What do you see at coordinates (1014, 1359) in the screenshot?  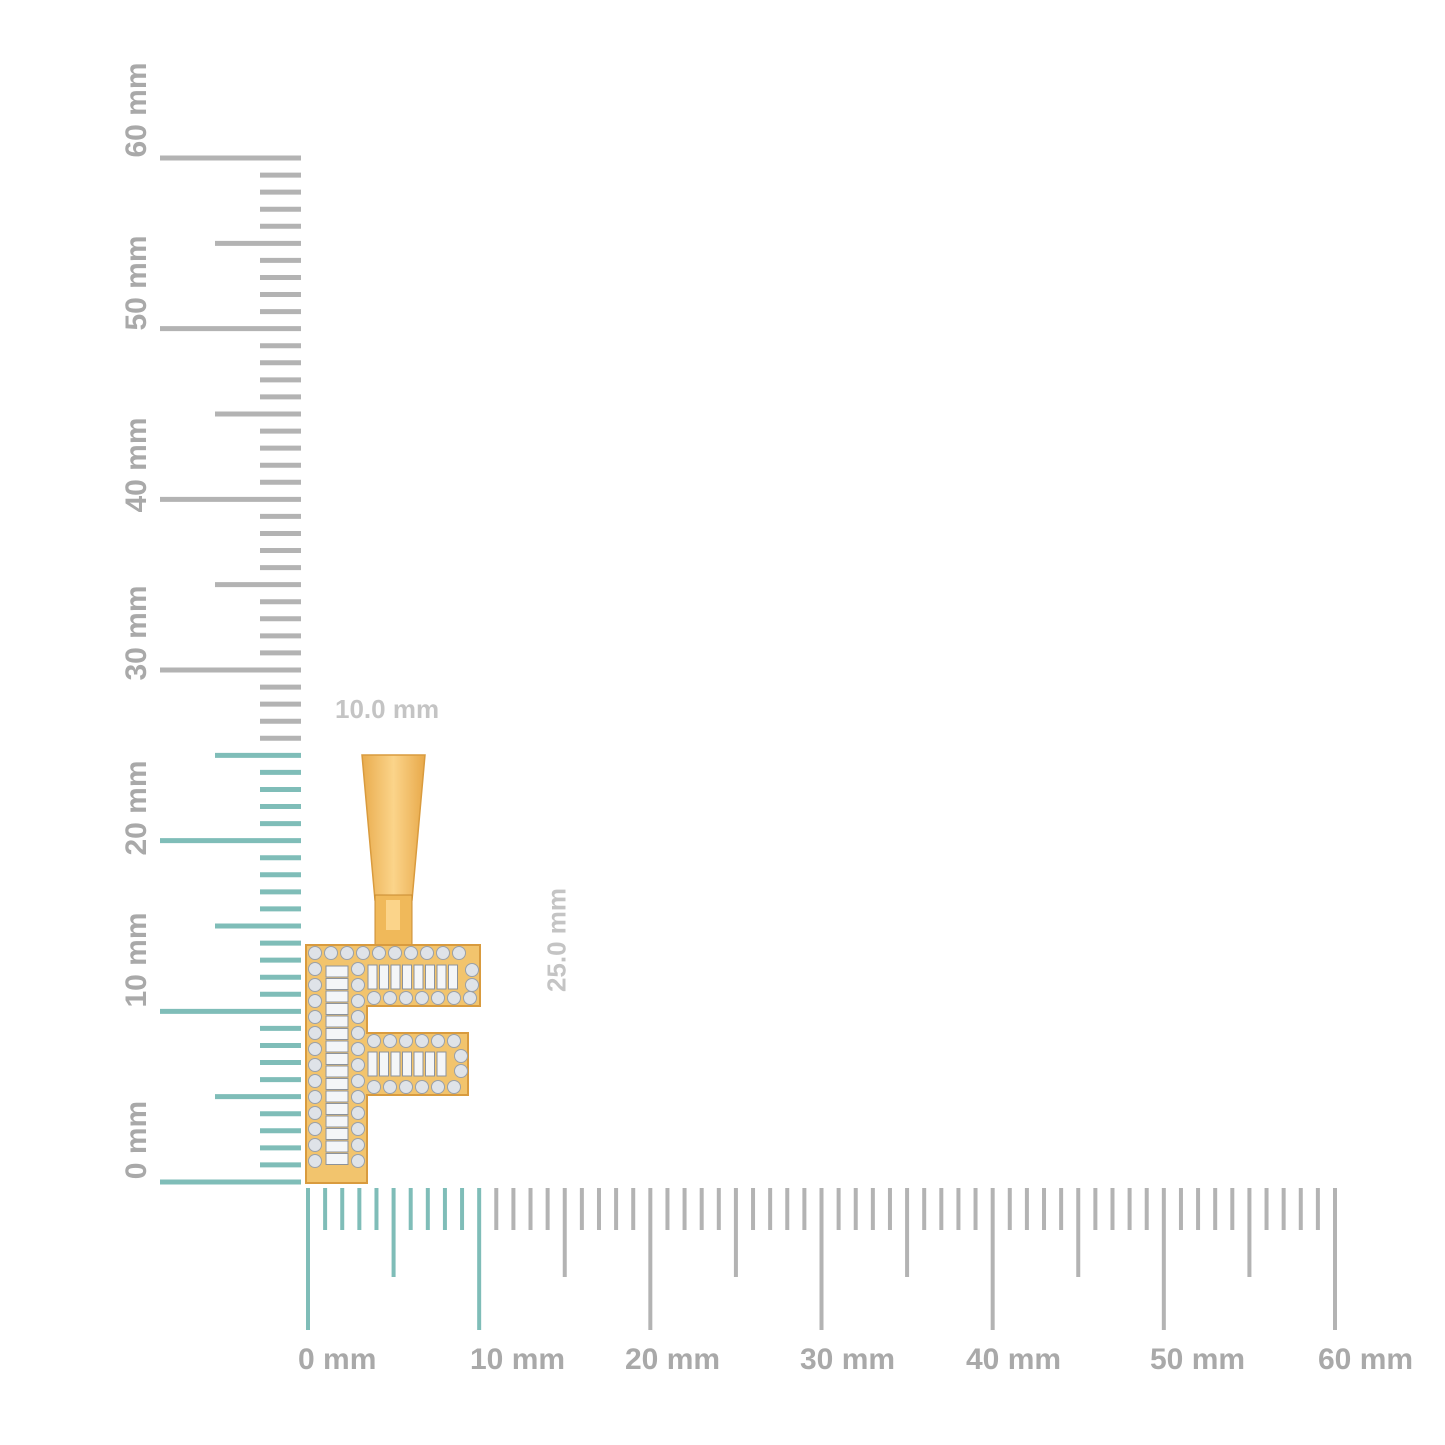 I see `horizontal-ruler-label: 40 mm` at bounding box center [1014, 1359].